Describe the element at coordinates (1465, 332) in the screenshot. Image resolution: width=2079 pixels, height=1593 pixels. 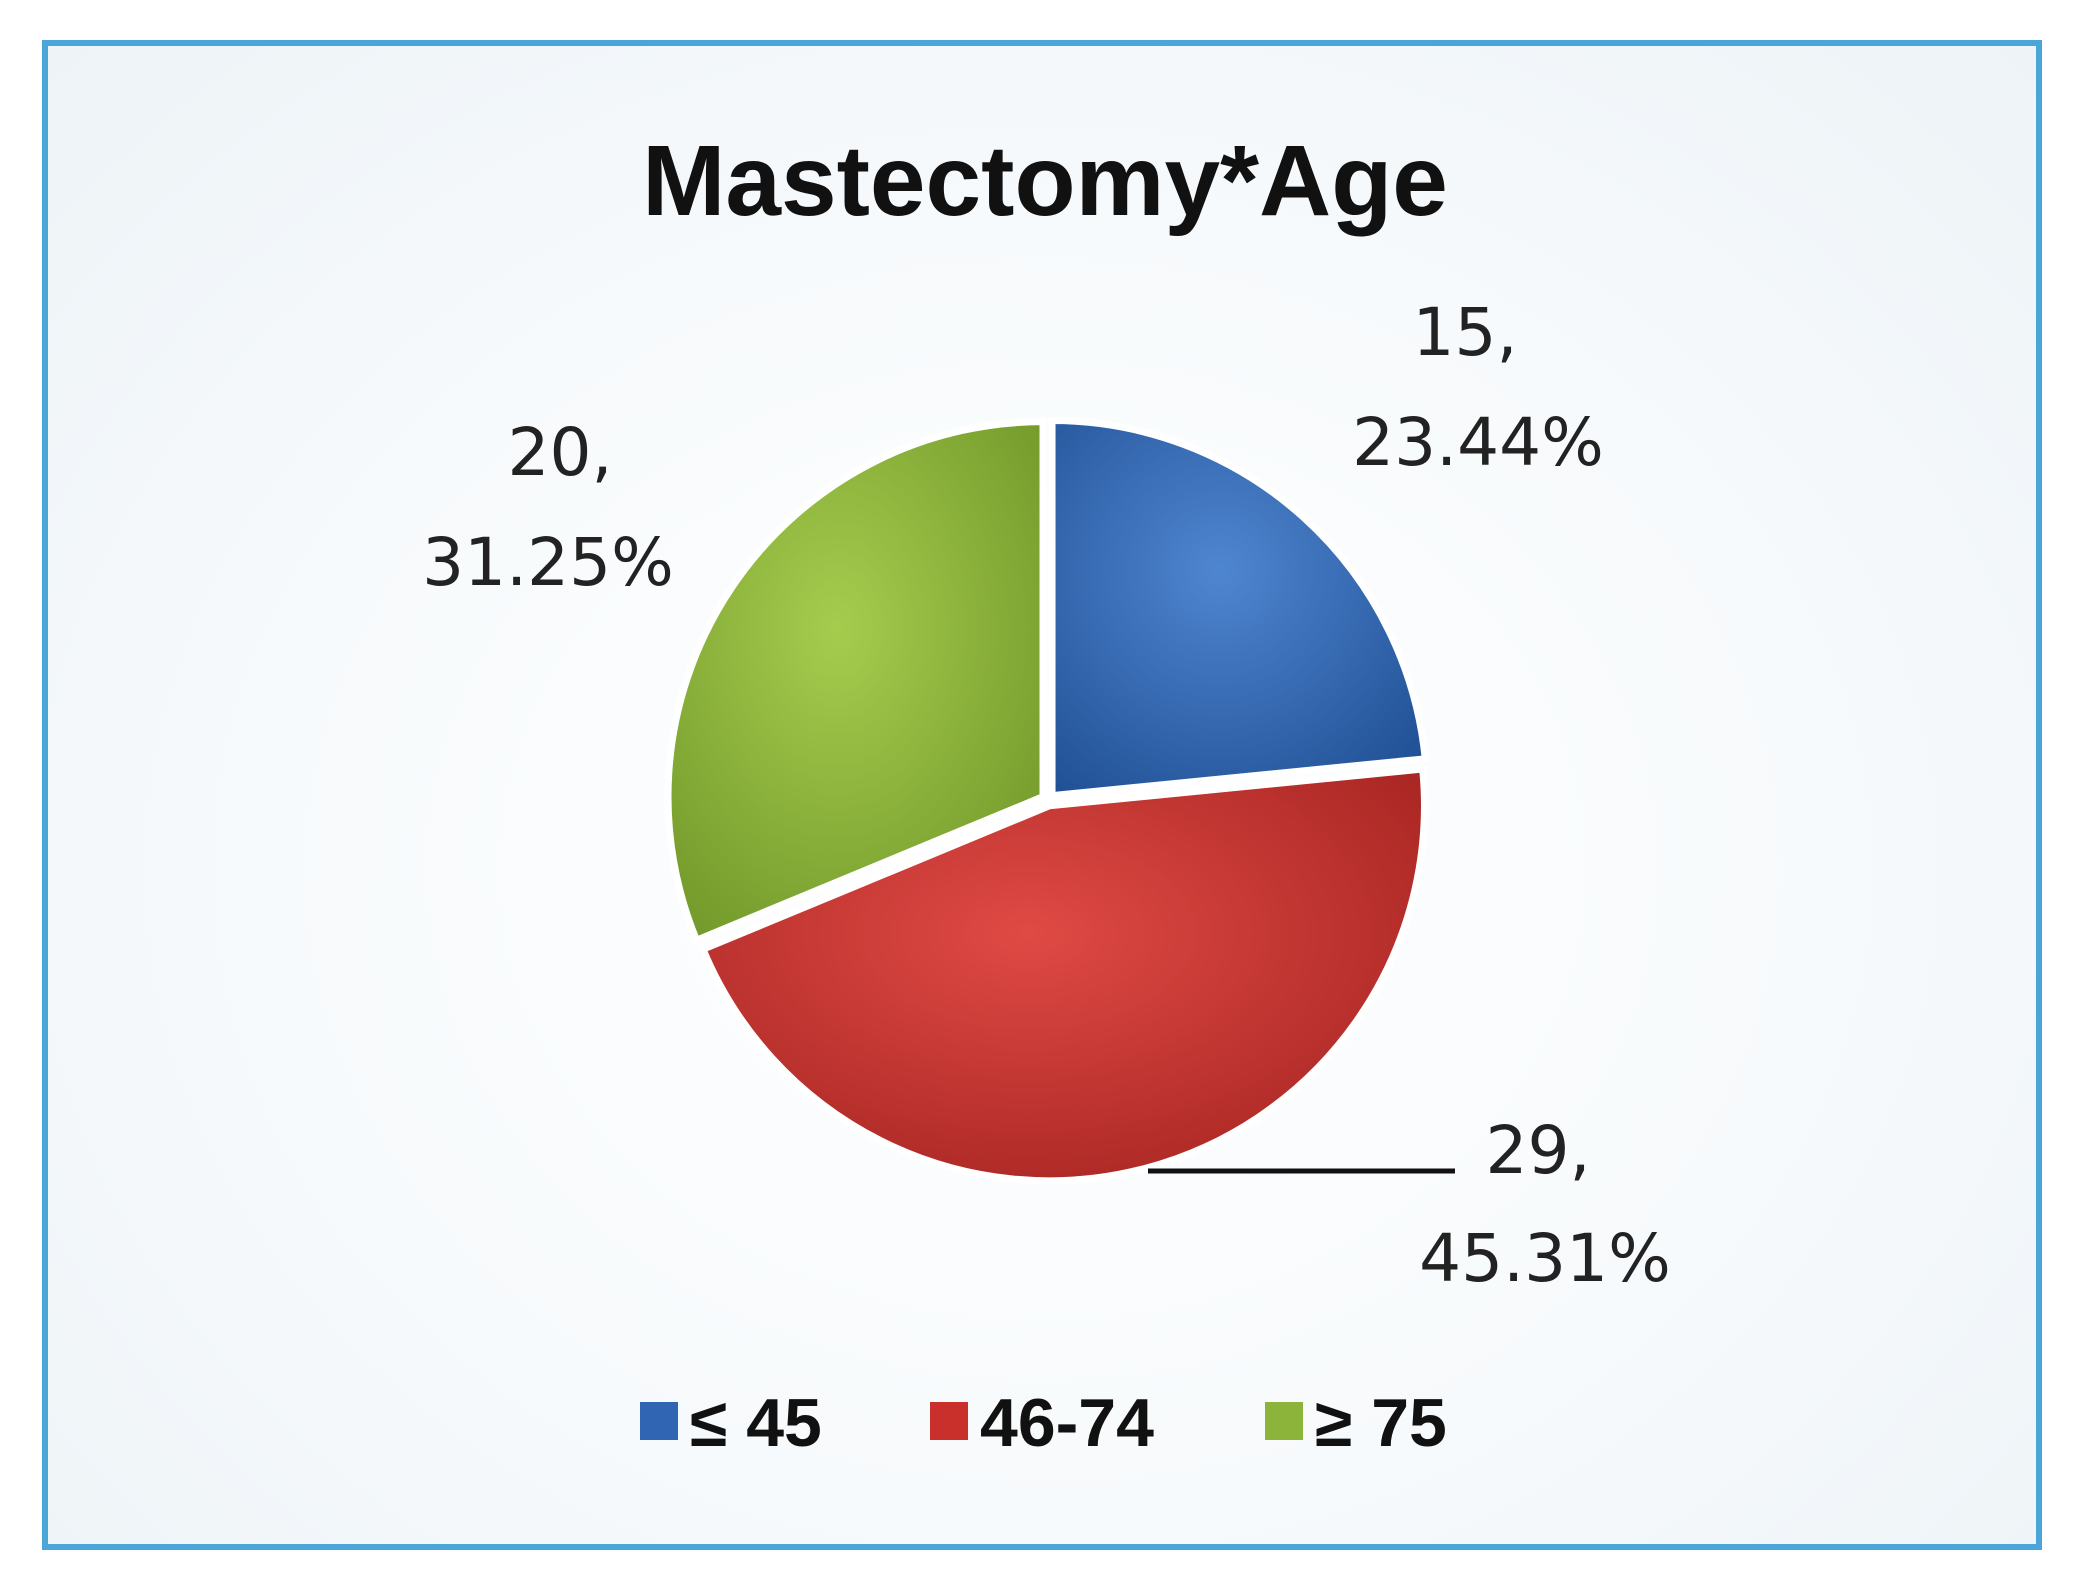
I see `data-label-count: 15,` at that location.